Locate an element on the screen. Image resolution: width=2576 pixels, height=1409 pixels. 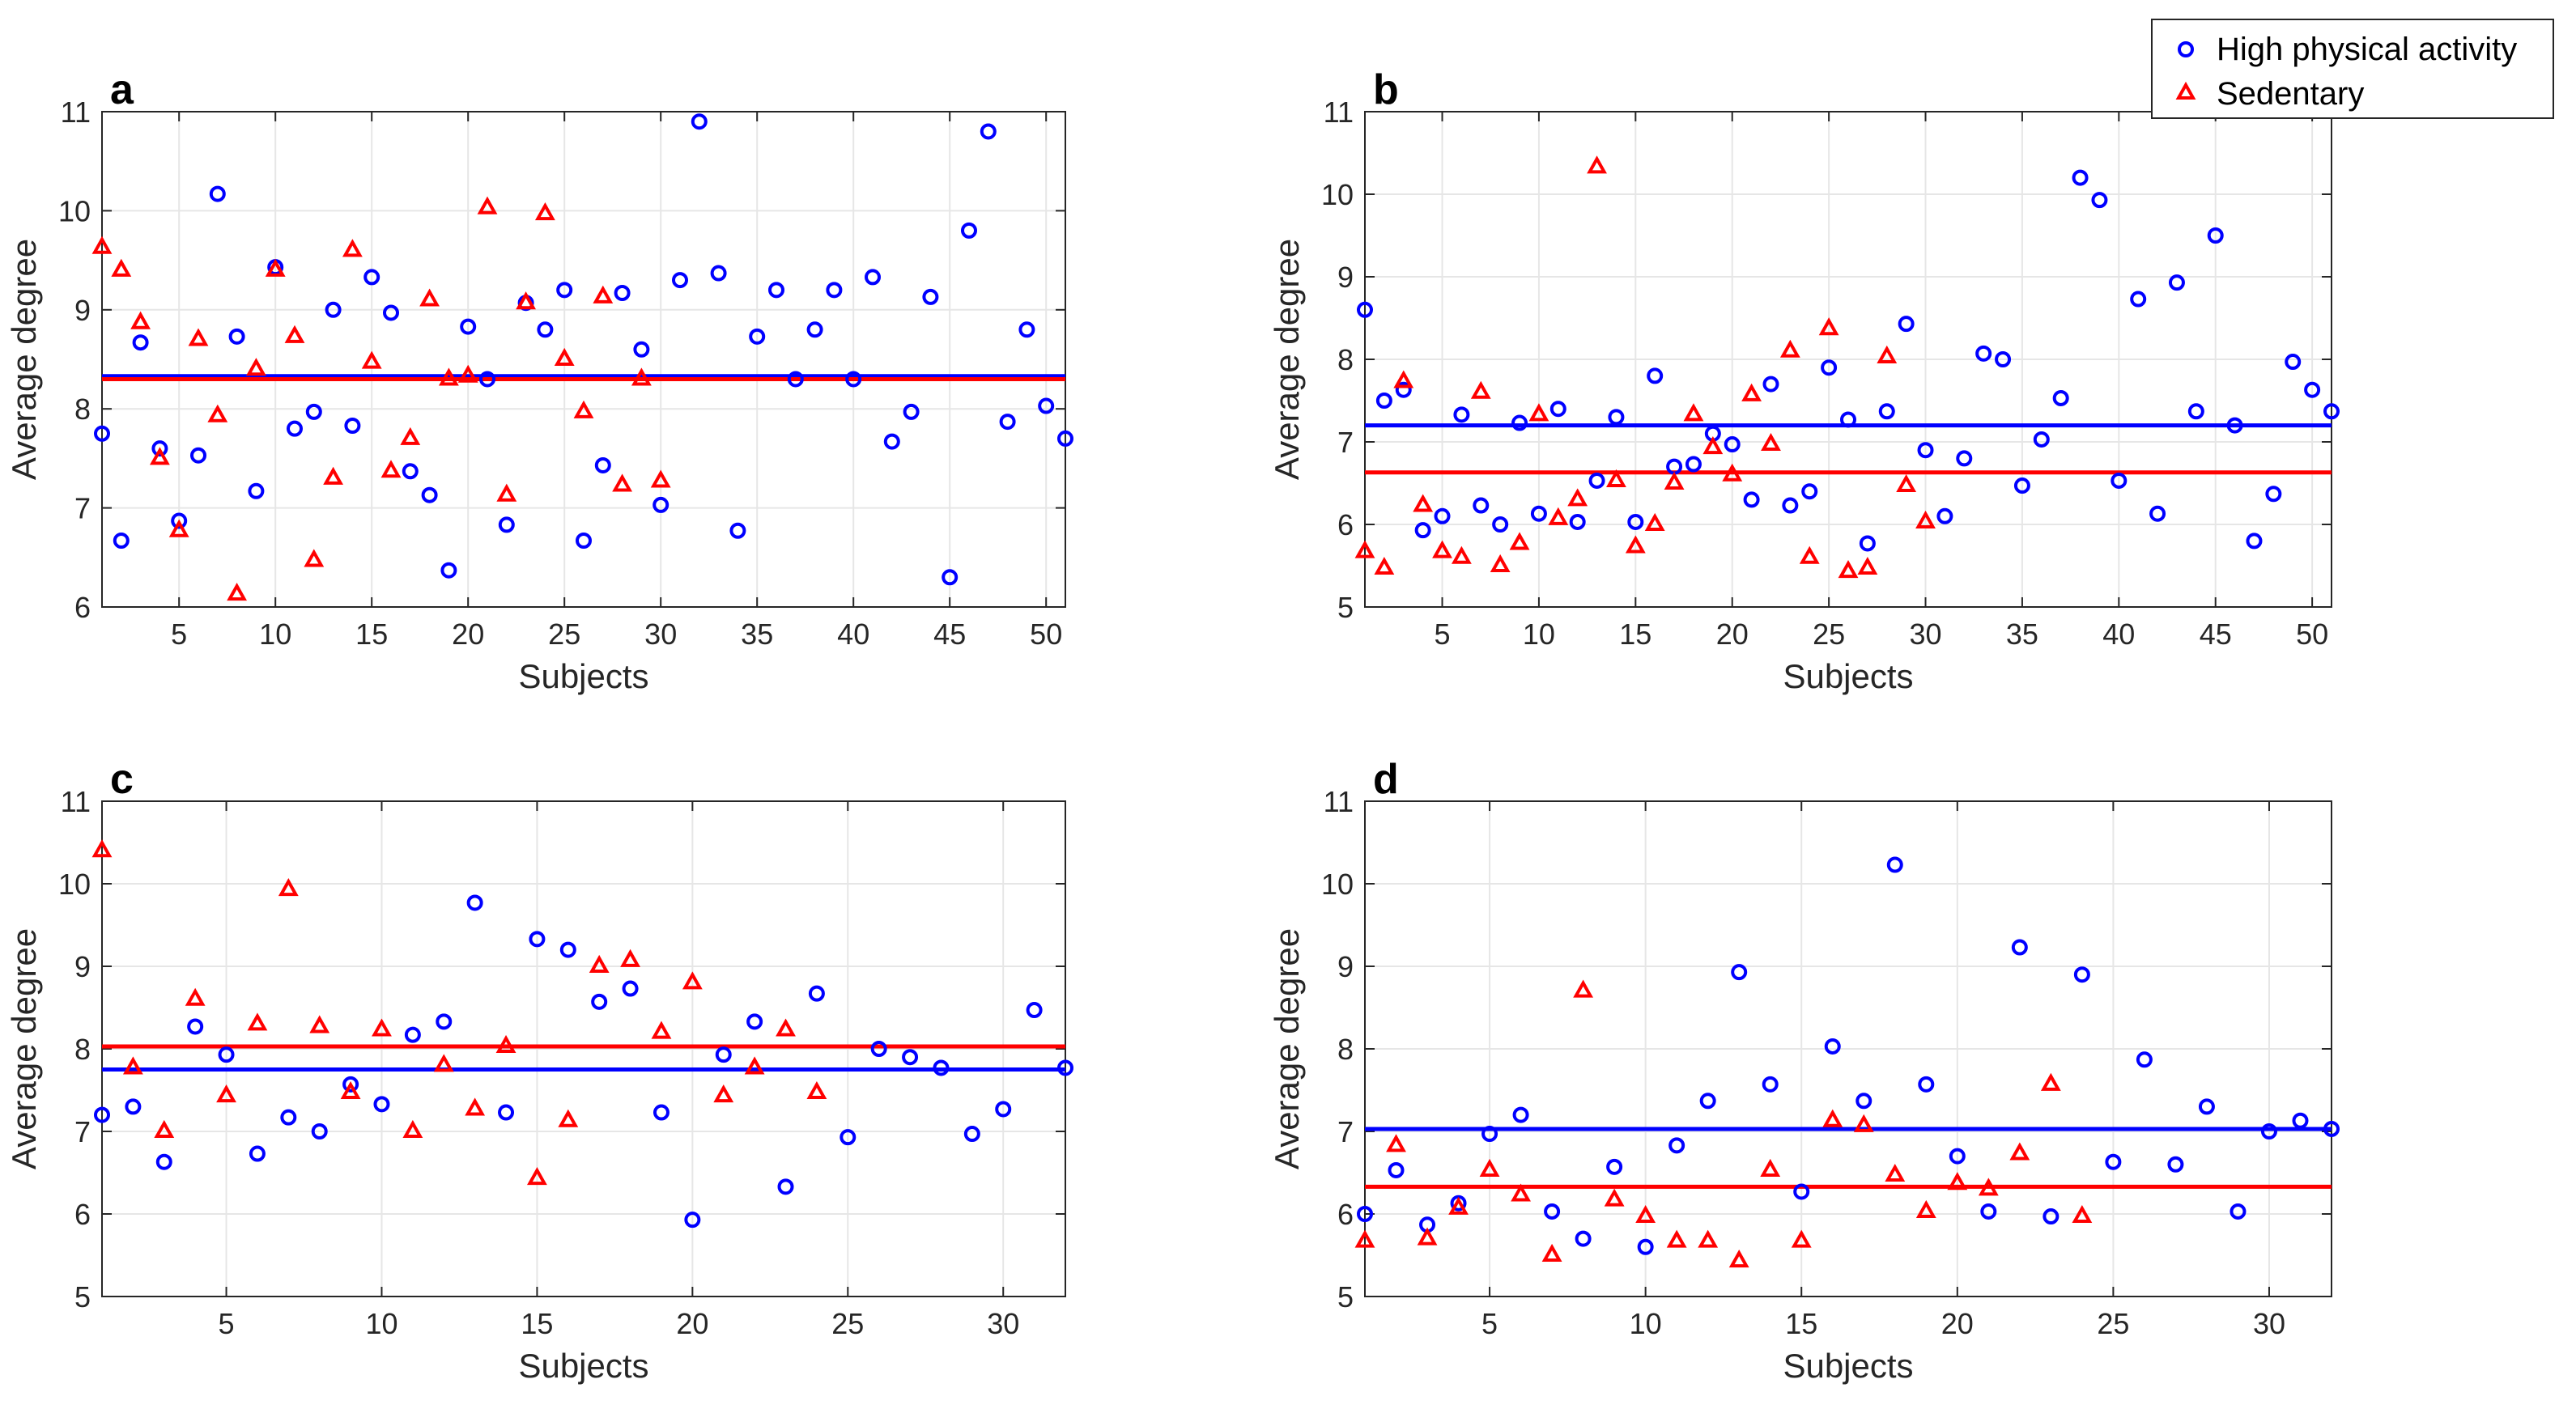
axes-box is located at coordinates (583, 359).